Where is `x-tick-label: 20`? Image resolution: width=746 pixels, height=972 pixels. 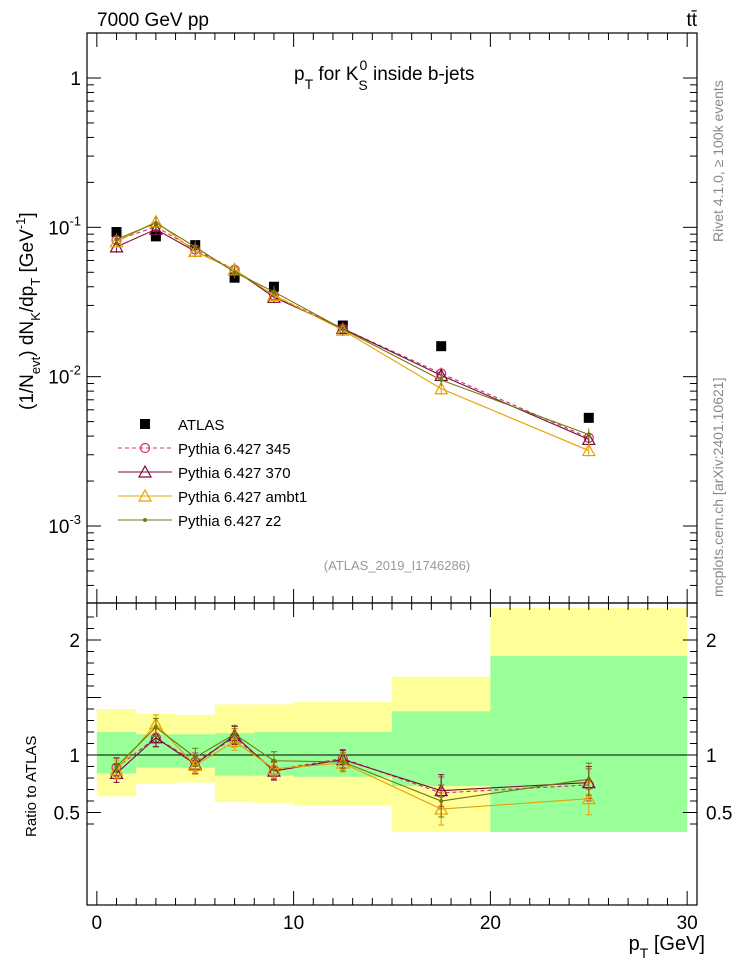
x-tick-label: 20 is located at coordinates (490, 923).